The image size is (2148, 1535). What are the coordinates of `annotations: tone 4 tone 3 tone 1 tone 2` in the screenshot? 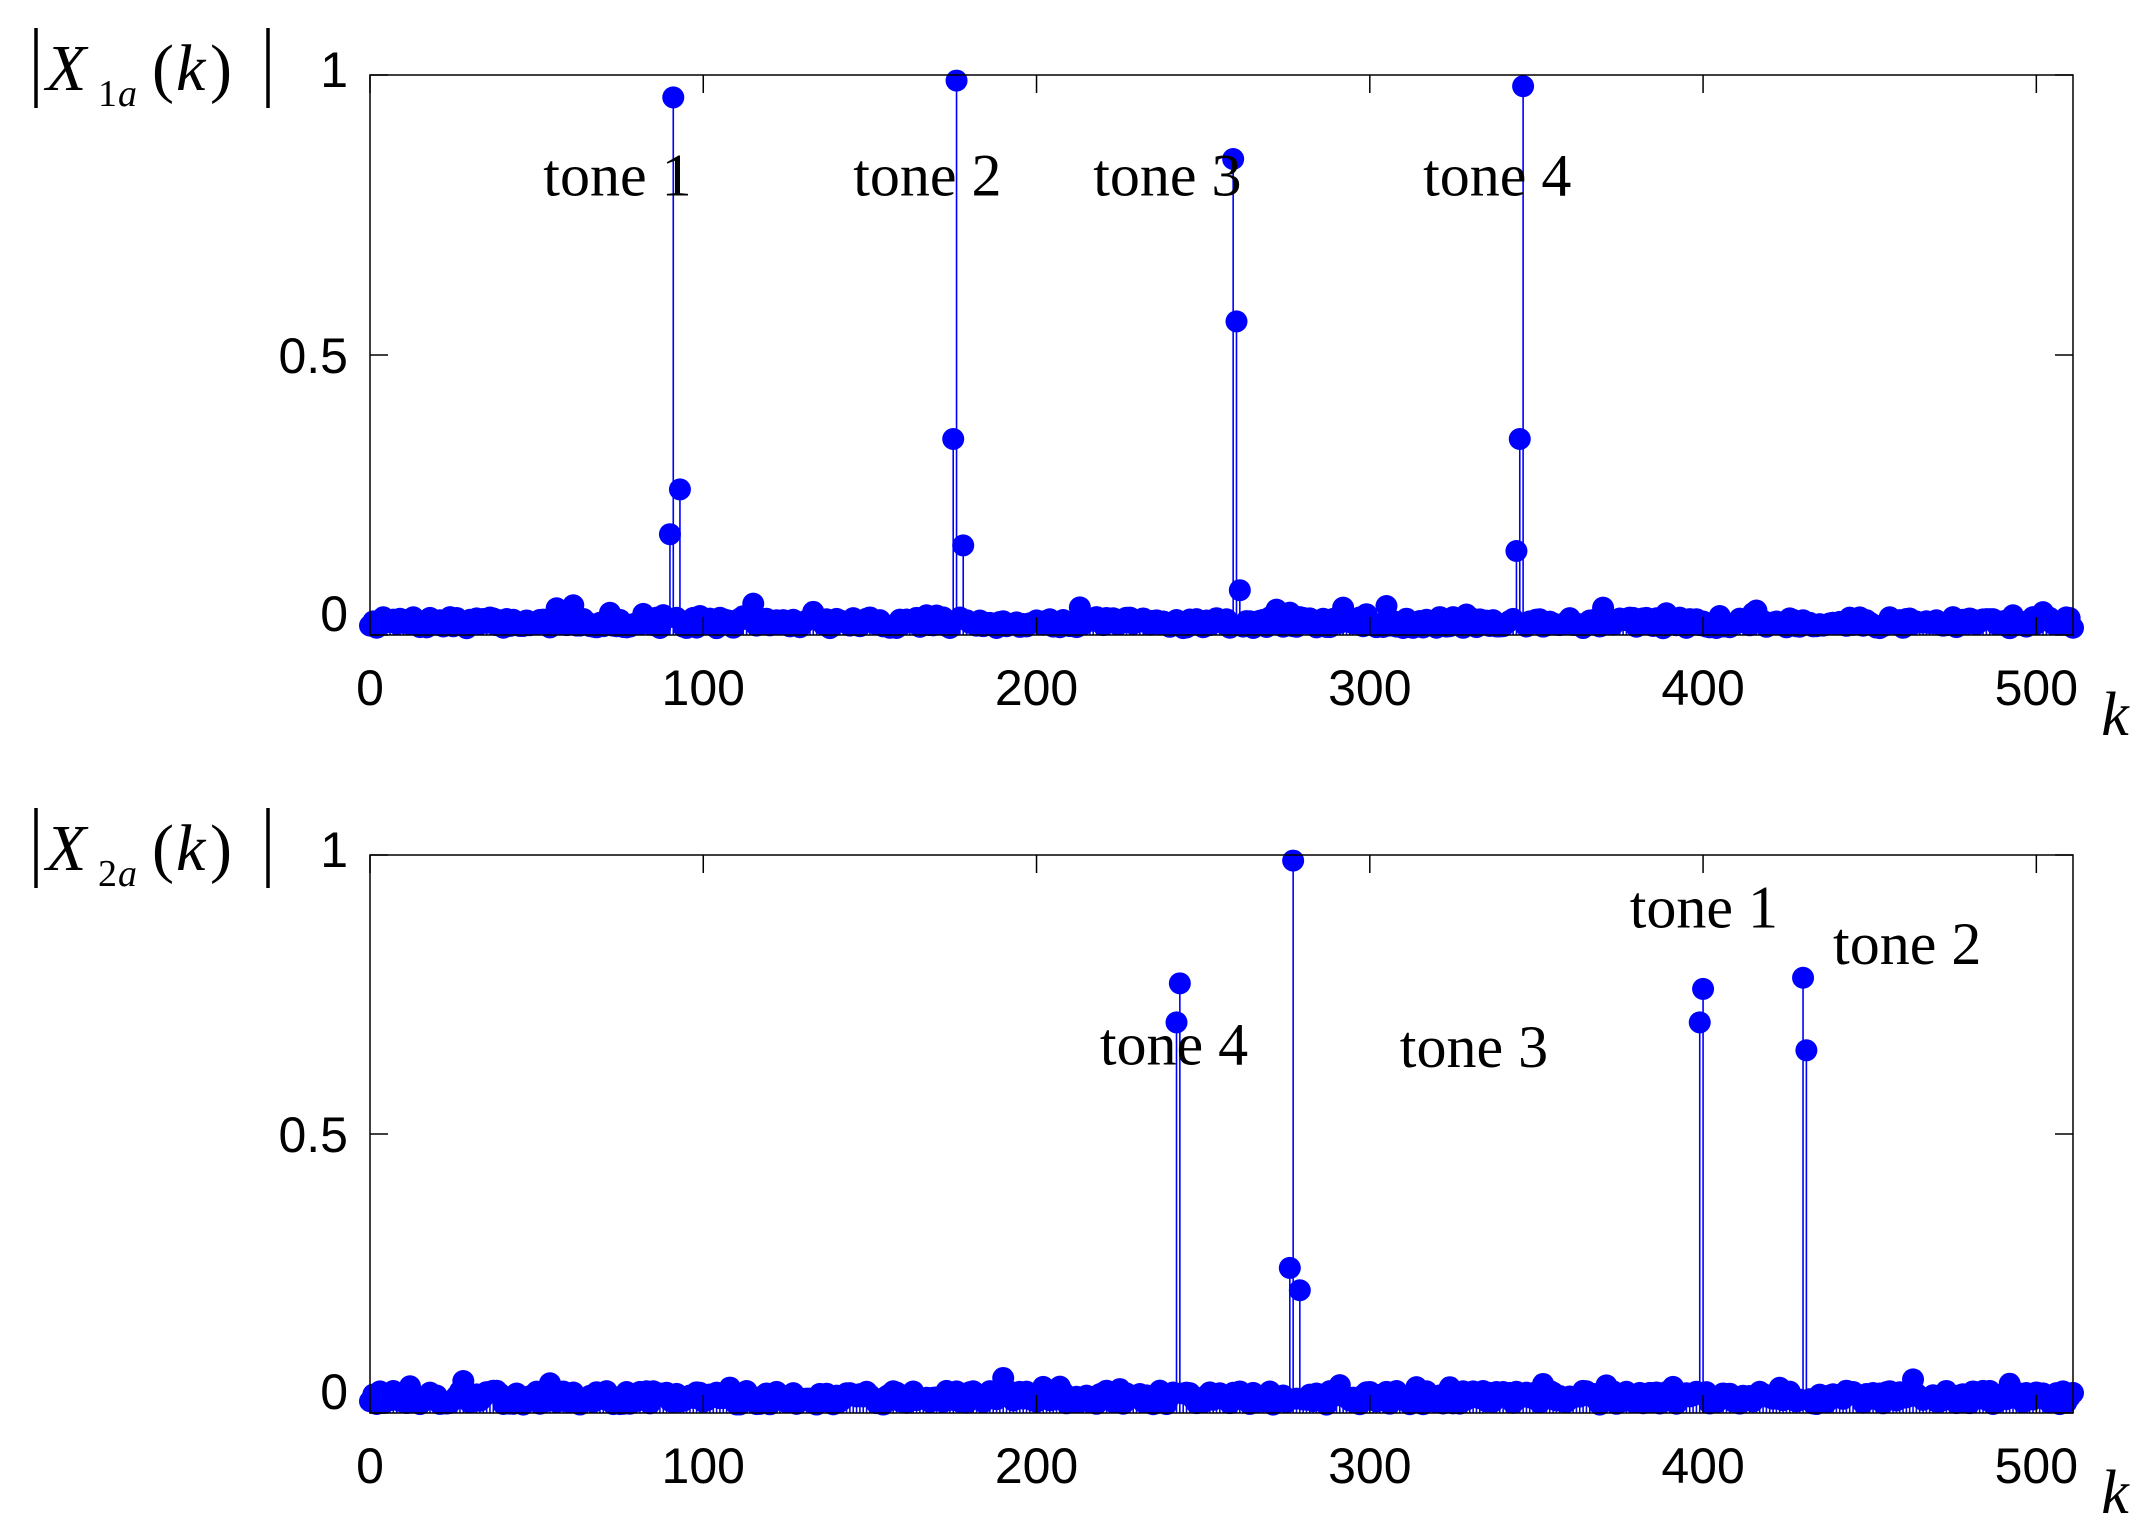 It's located at (1541, 978).